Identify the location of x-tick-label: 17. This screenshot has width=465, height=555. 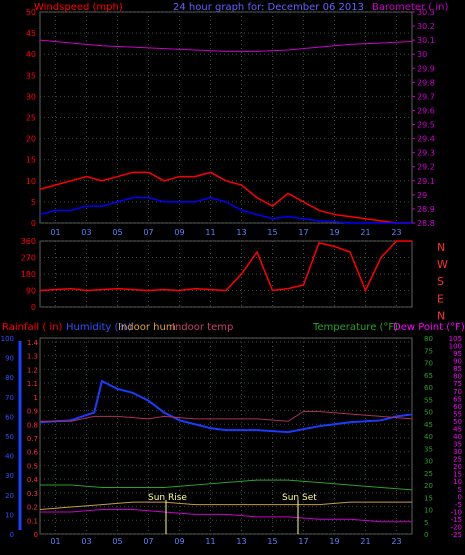
(303, 541).